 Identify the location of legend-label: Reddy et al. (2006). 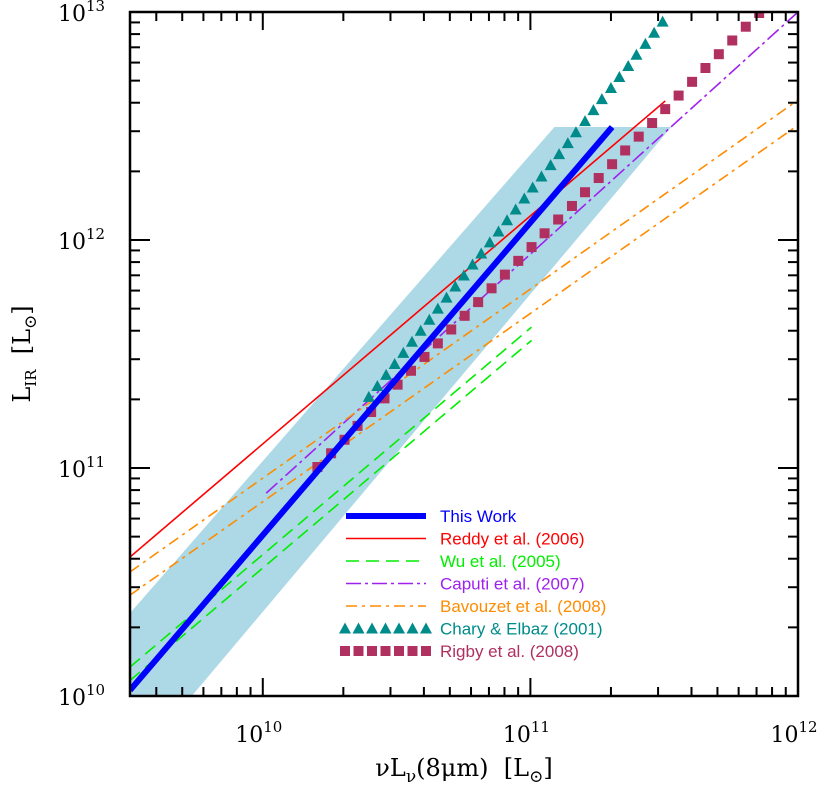
(512, 539).